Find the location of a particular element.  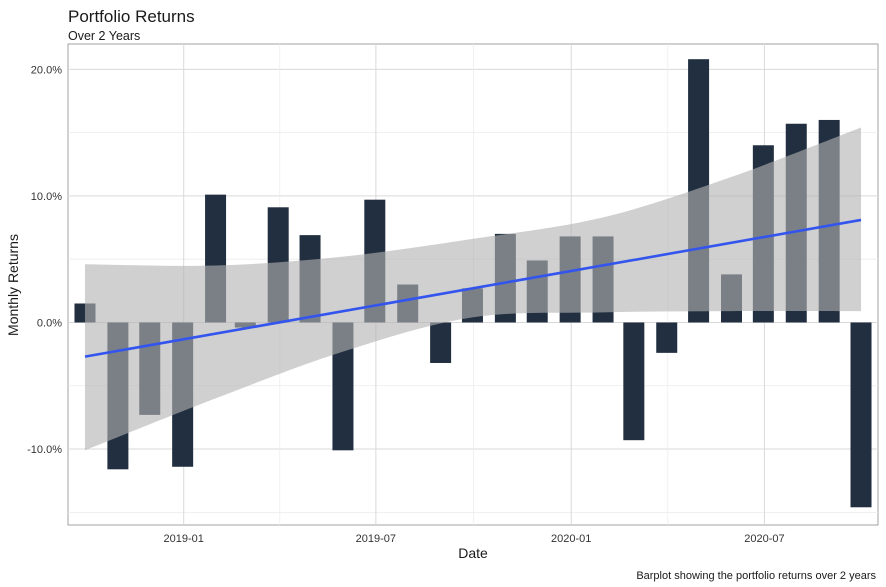

chart-subtitle: Over 2 Years is located at coordinates (104, 36).